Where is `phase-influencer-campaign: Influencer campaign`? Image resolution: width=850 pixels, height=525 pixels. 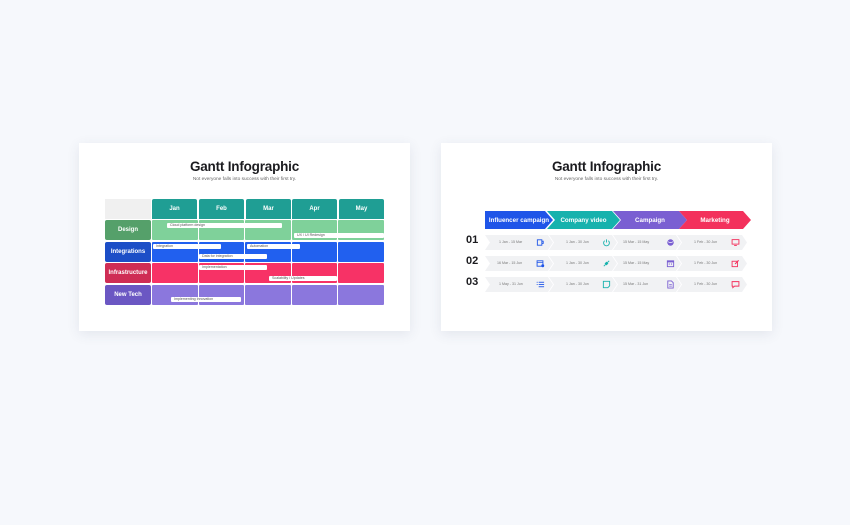
phase-influencer-campaign: Influencer campaign is located at coordinates (519, 220).